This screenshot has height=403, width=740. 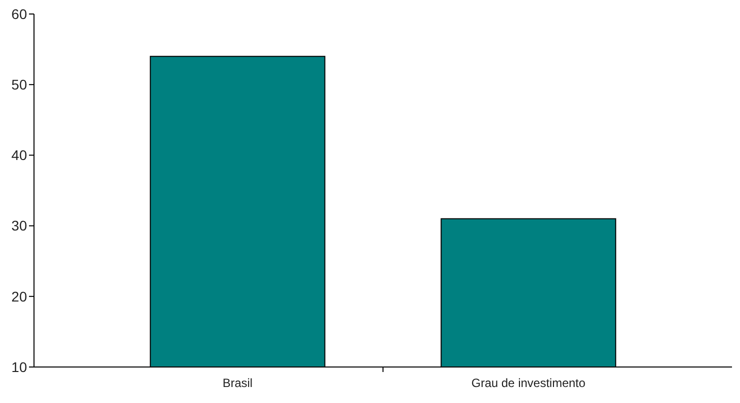 What do you see at coordinates (19, 84) in the screenshot?
I see `y-tick-label: 50` at bounding box center [19, 84].